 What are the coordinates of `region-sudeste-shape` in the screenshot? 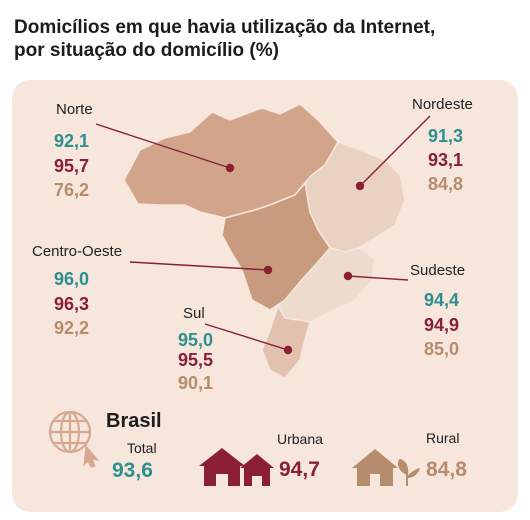 It's located at (326, 285).